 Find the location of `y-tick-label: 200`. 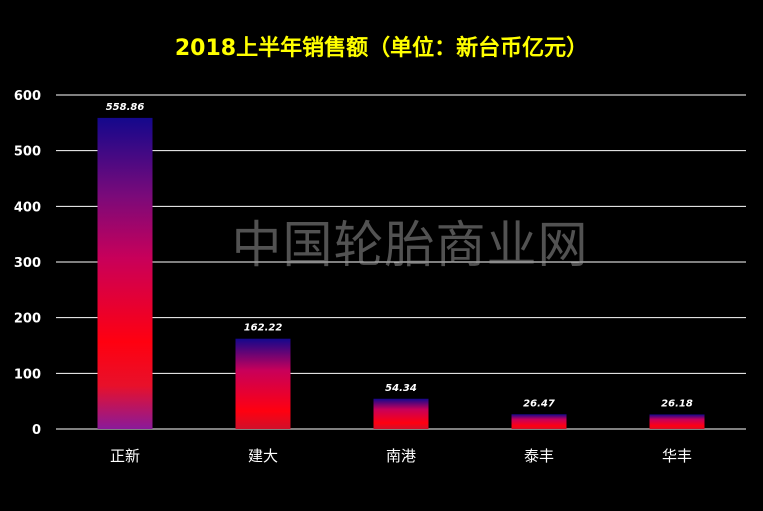

y-tick-label: 200 is located at coordinates (27, 319).